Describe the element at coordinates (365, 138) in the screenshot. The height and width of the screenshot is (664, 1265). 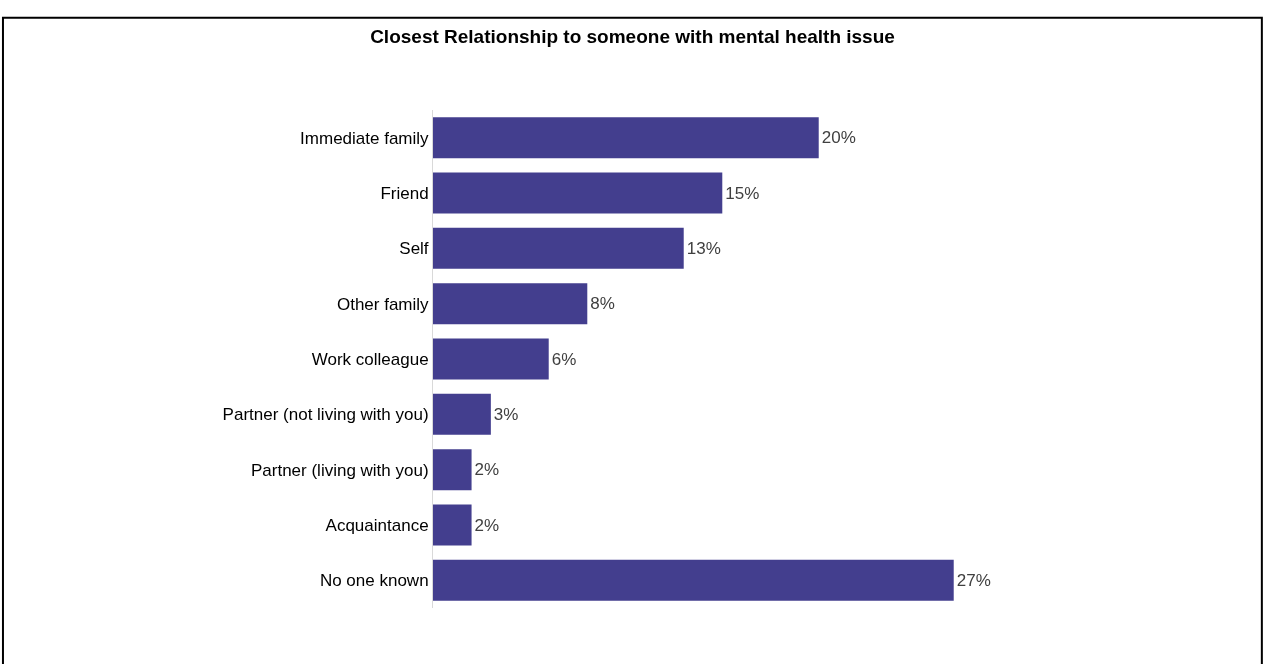
I see `y-tick-label: Immediate family` at that location.